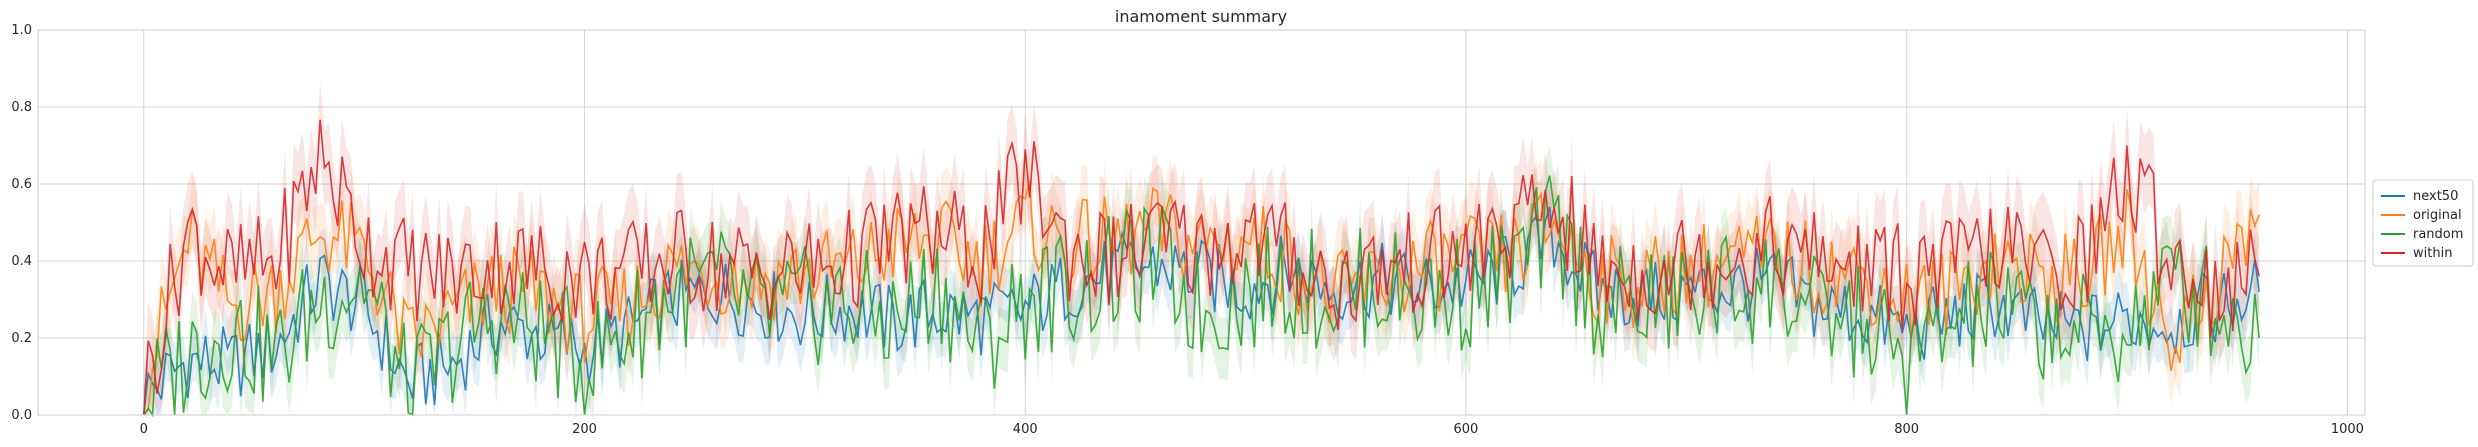 The image size is (2478, 447). Describe the element at coordinates (21, 338) in the screenshot. I see `y-tick-label: 0.2` at that location.